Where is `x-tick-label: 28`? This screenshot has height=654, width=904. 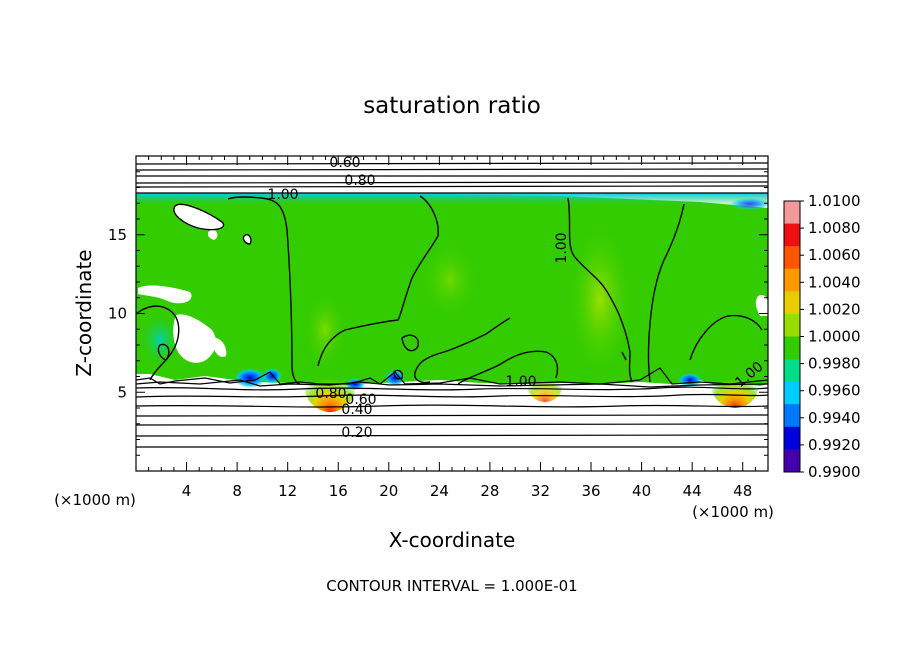
x-tick-label: 28 is located at coordinates (489, 491).